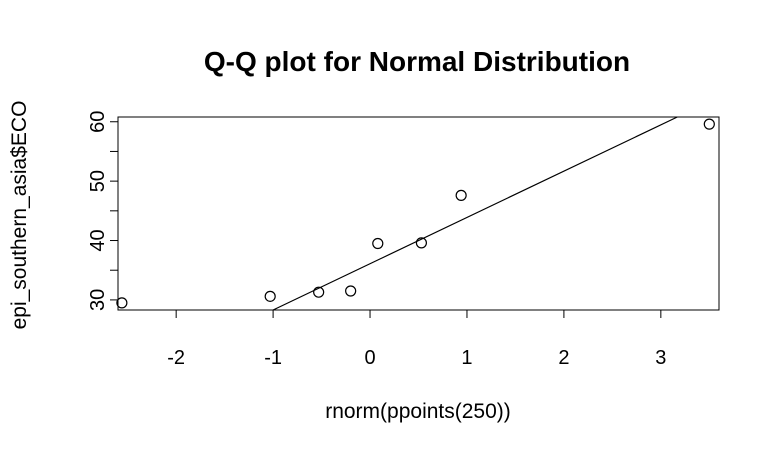 This screenshot has width=780, height=457. Describe the element at coordinates (417, 61) in the screenshot. I see `chart-title: Q-Q plot for Normal Distribution` at that location.